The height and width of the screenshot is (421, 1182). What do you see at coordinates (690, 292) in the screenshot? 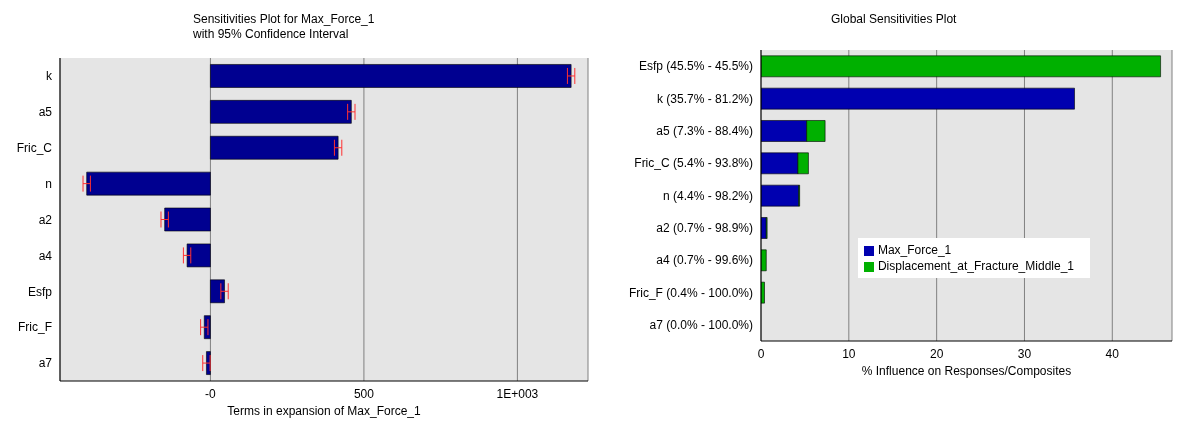
I see `y-tick-label: Fric_F (0.4% - 100.0%)` at bounding box center [690, 292].